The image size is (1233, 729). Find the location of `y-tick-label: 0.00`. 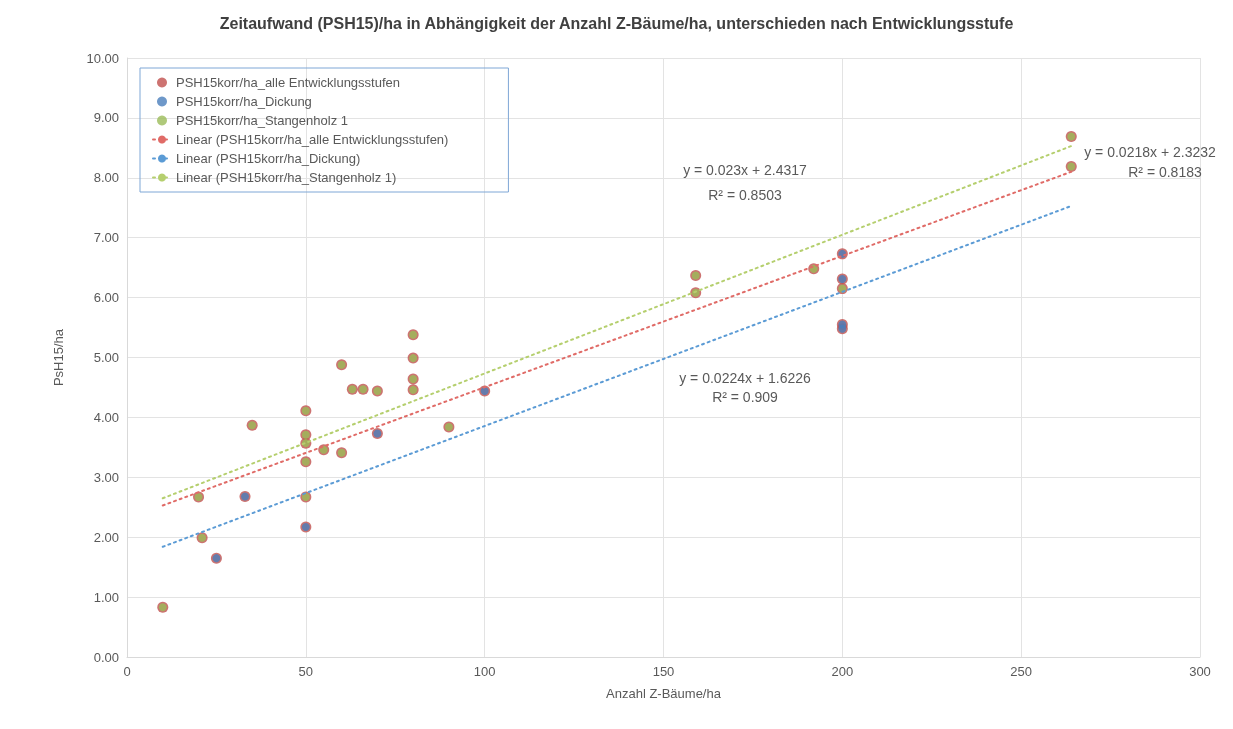

y-tick-label: 0.00 is located at coordinates (106, 657).